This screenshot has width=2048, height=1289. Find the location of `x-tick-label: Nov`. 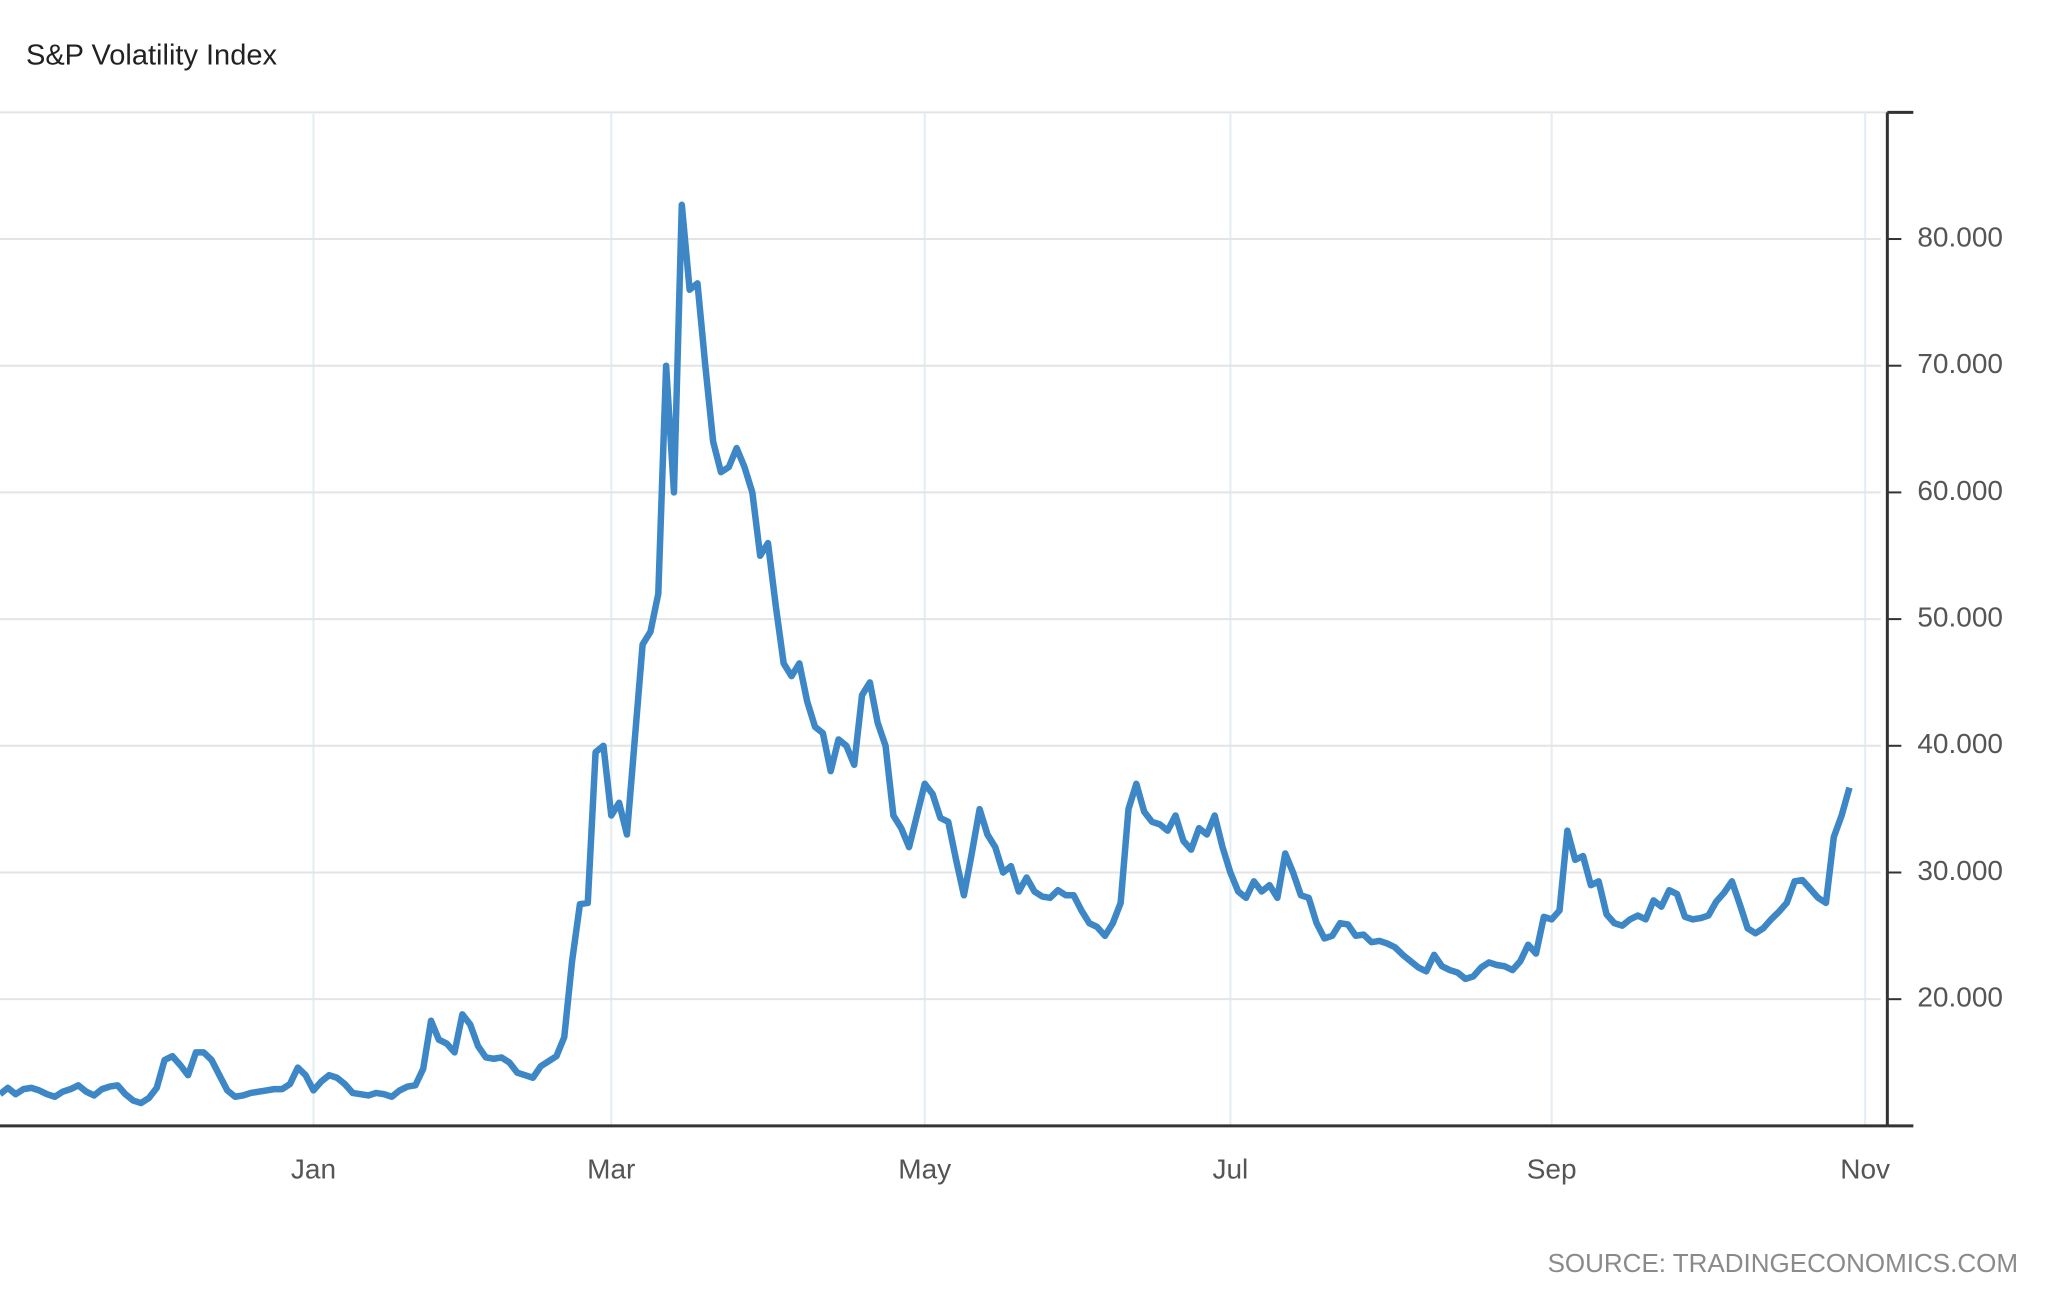

x-tick-label: Nov is located at coordinates (1865, 1168).